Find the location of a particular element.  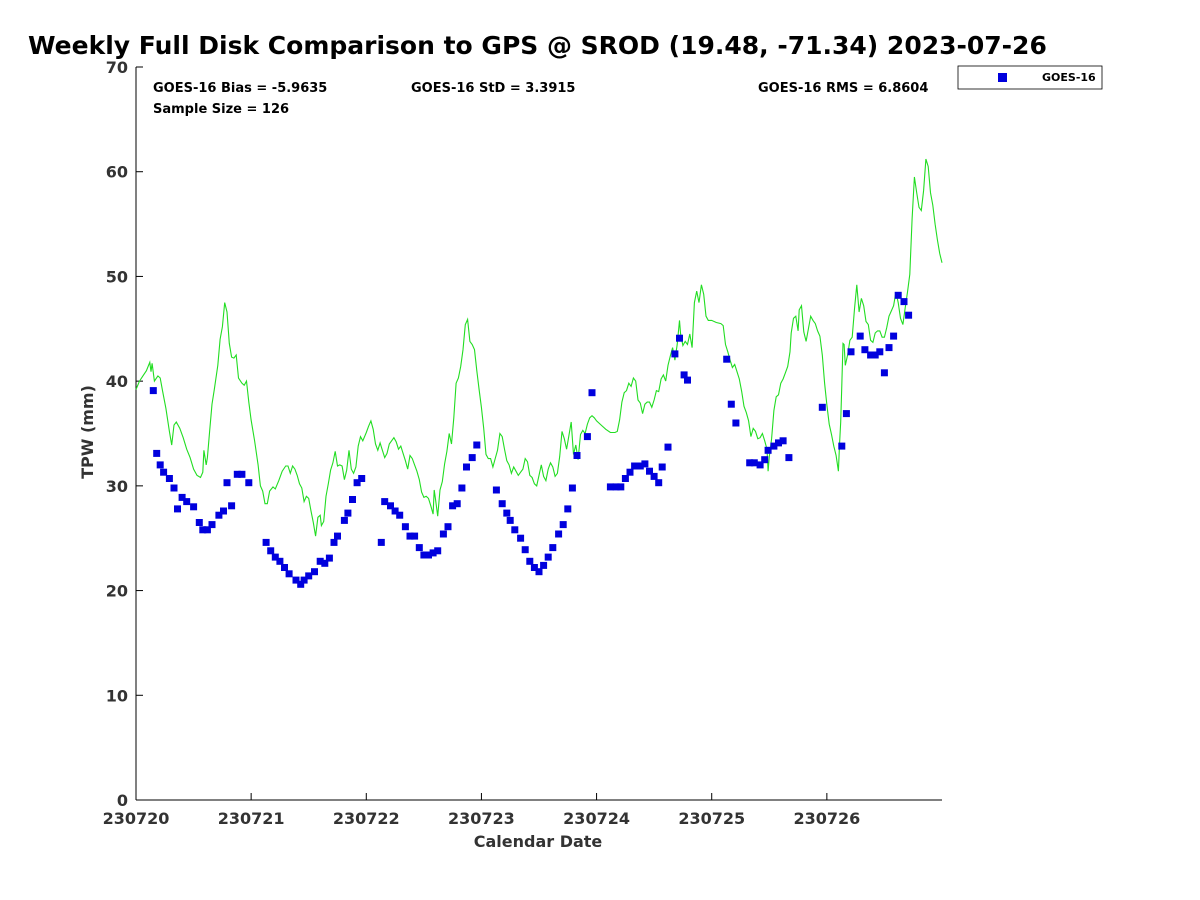

y-tick-label: 70 is located at coordinates (117, 67).